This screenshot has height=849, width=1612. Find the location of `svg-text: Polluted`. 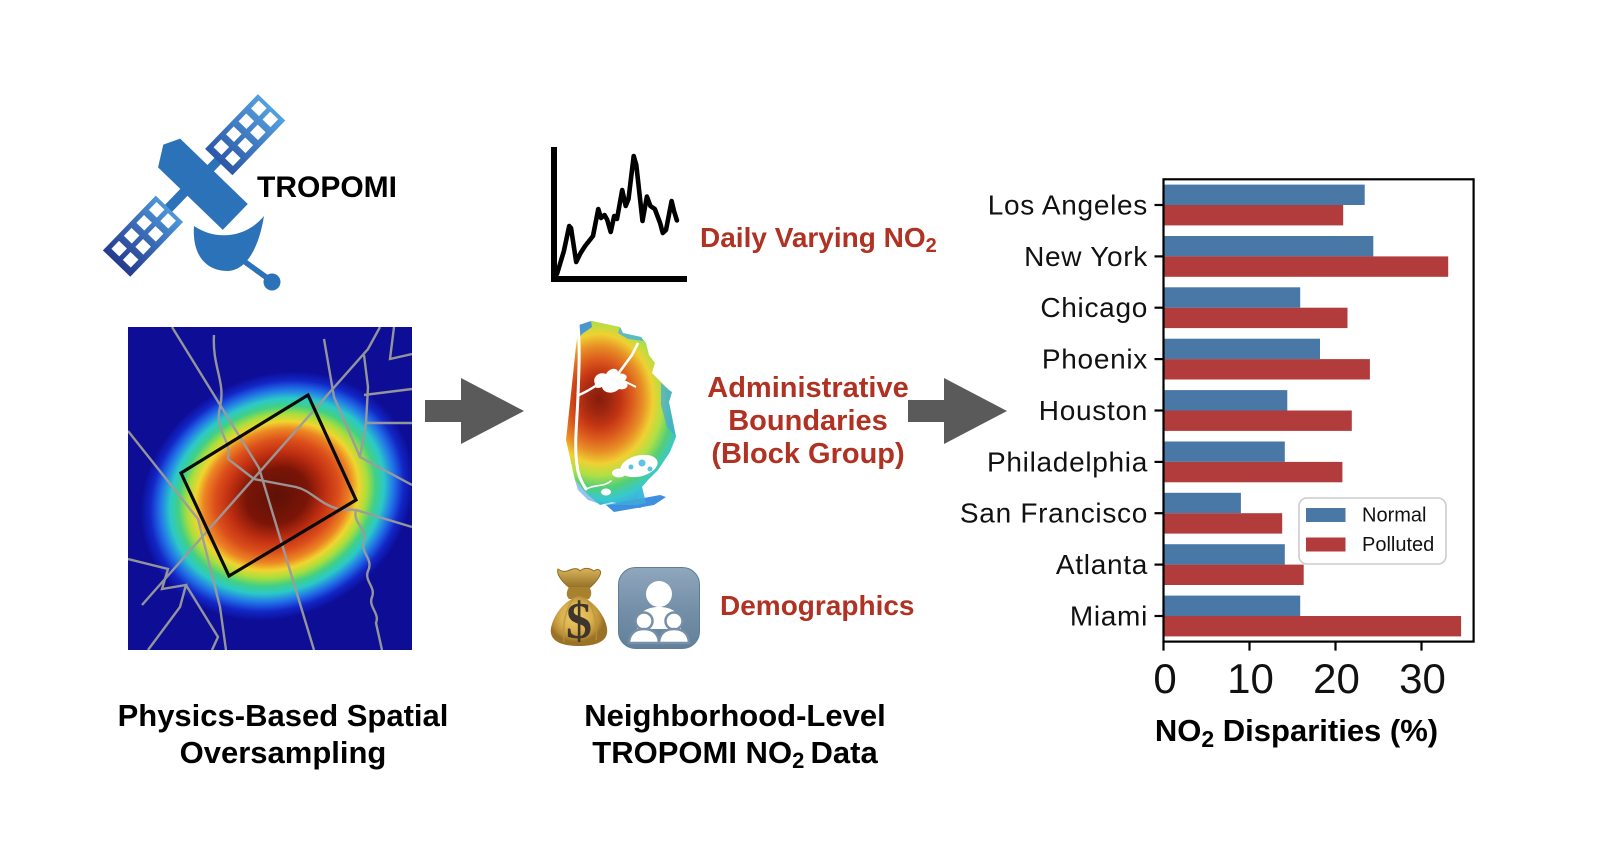

svg-text: Polluted is located at coordinates (1398, 545).